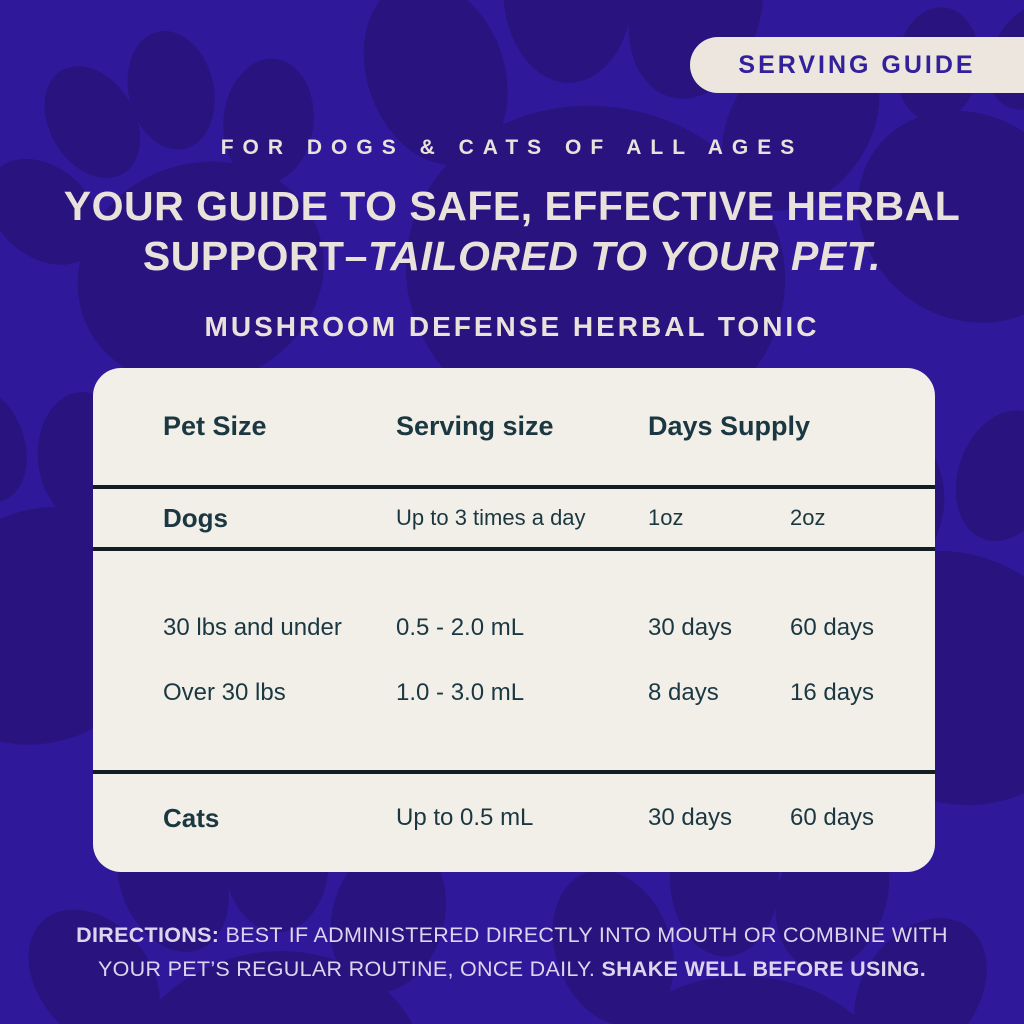 This screenshot has width=1024, height=1024. What do you see at coordinates (763, 969) in the screenshot?
I see `directions-emphasis: SHAKE WELL BEFORE USING.` at bounding box center [763, 969].